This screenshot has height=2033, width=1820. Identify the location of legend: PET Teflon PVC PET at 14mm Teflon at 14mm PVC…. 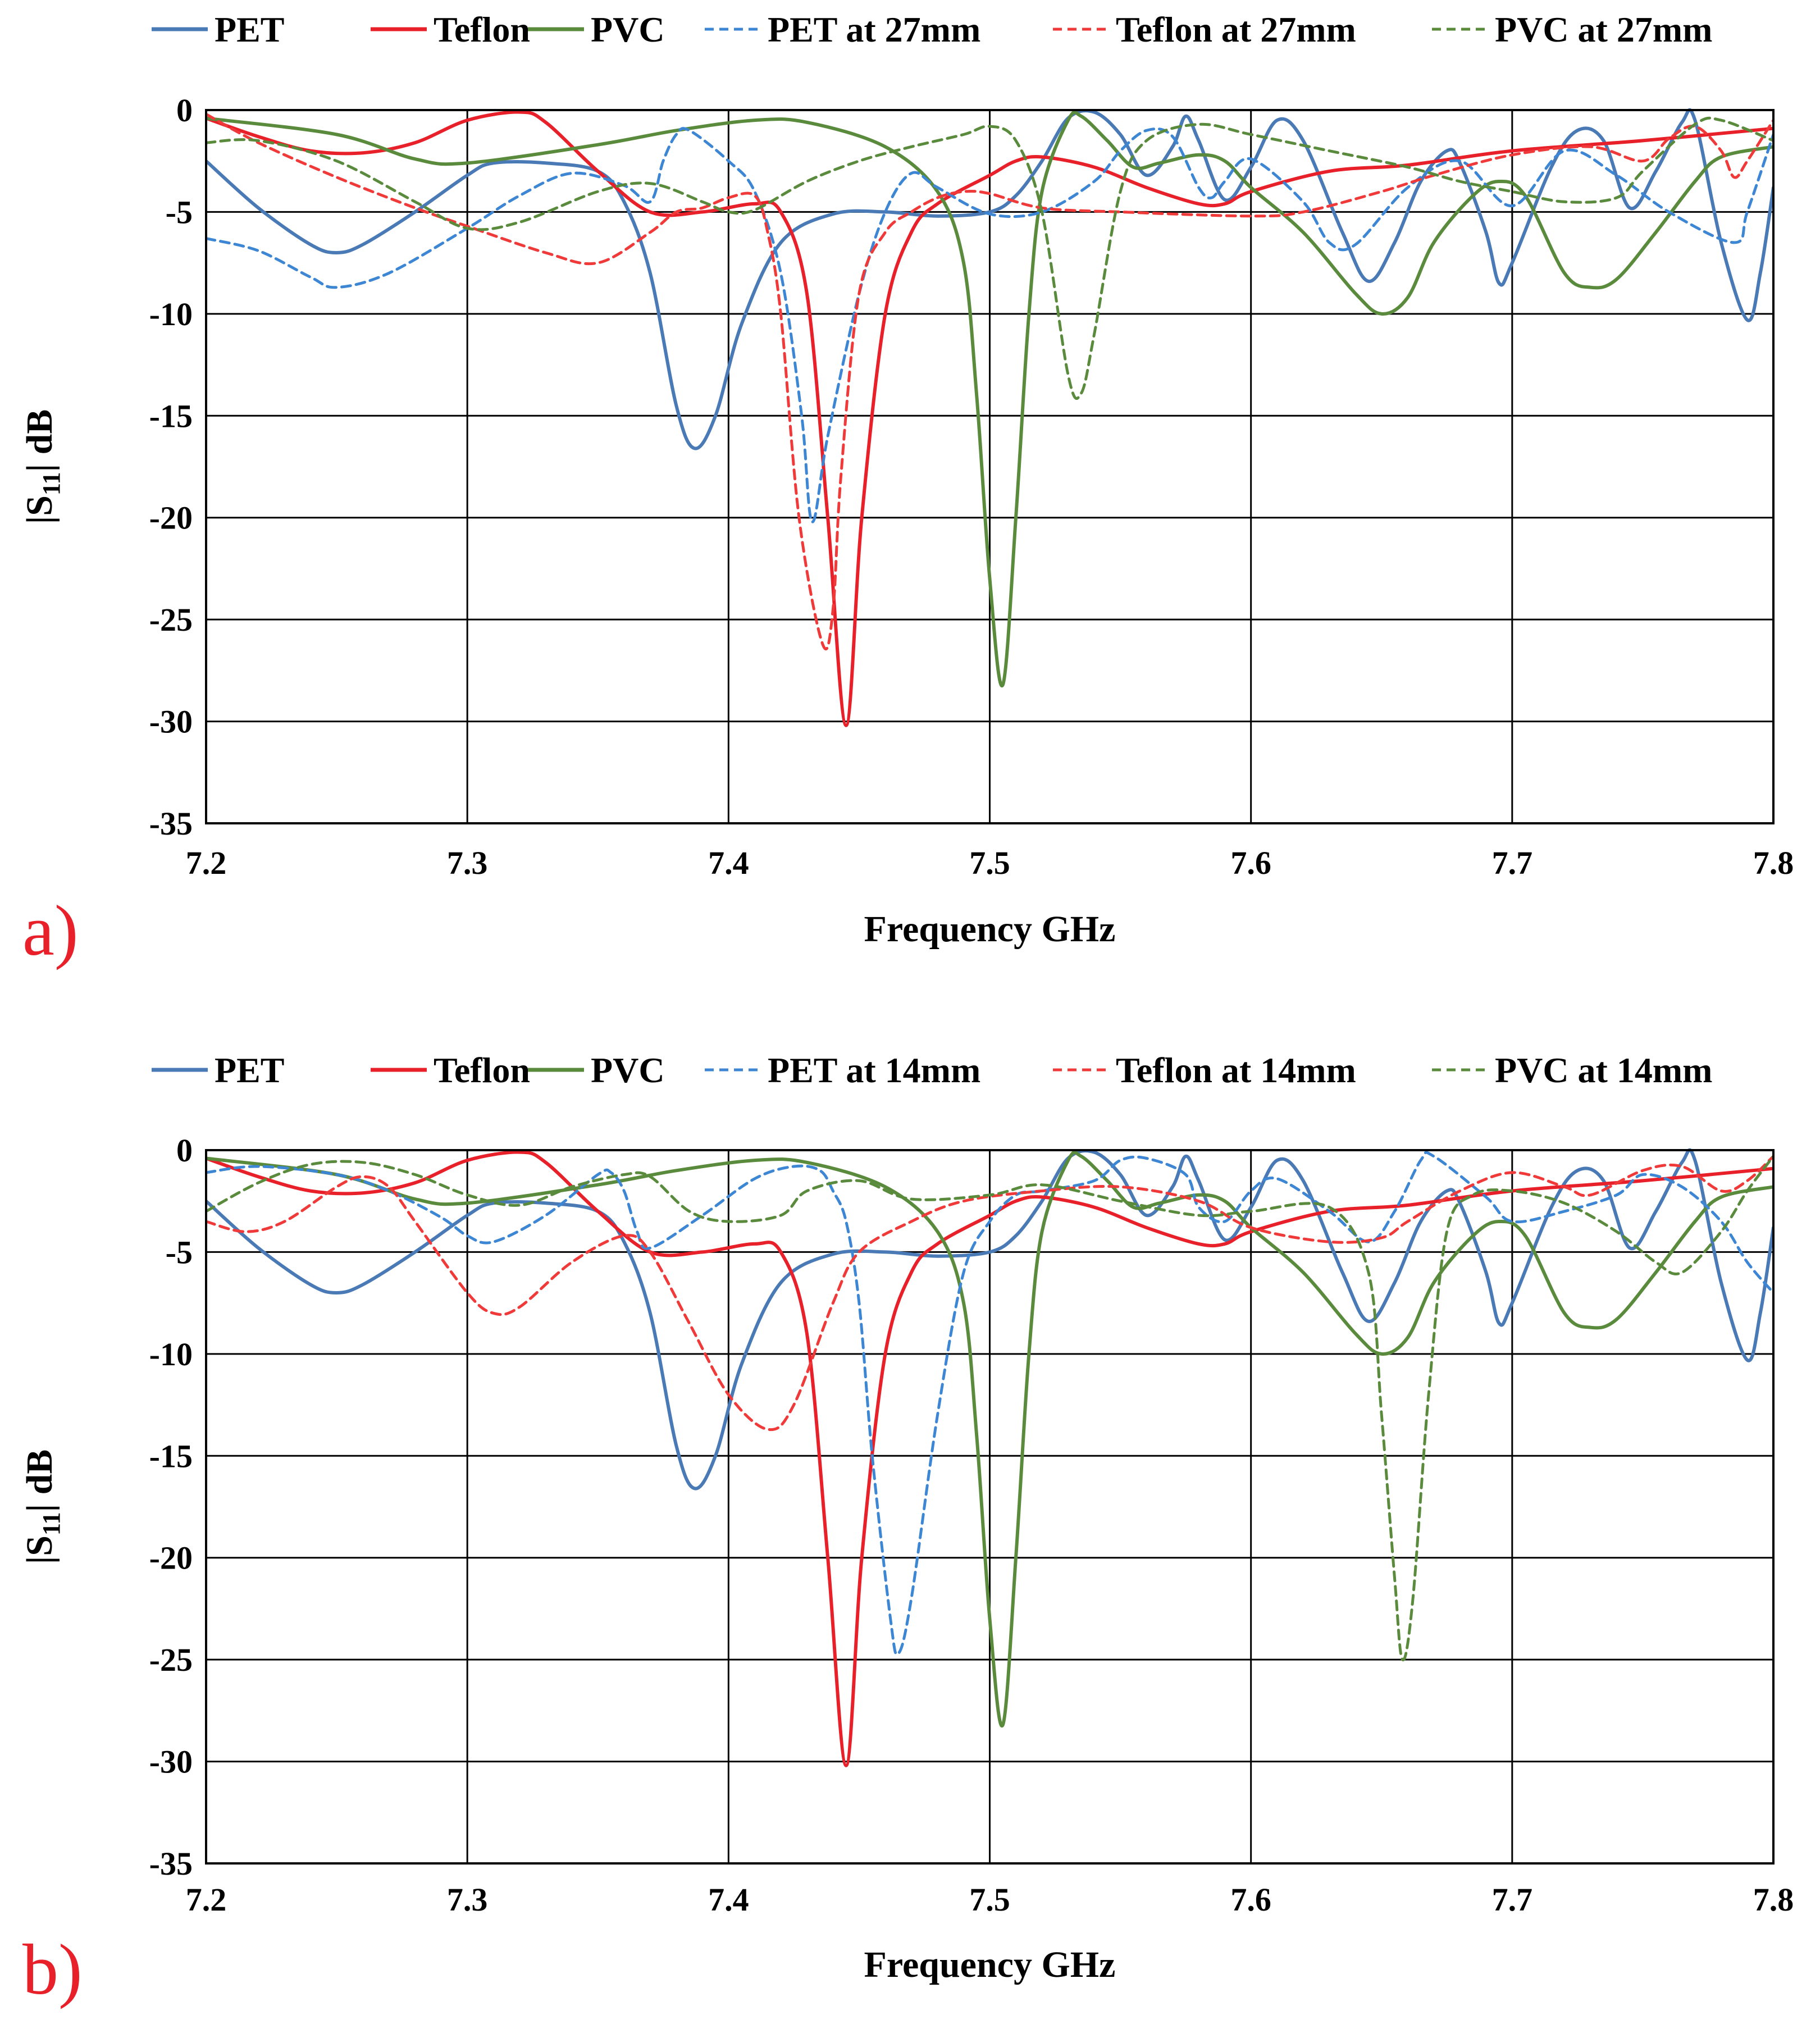
(932, 1070).